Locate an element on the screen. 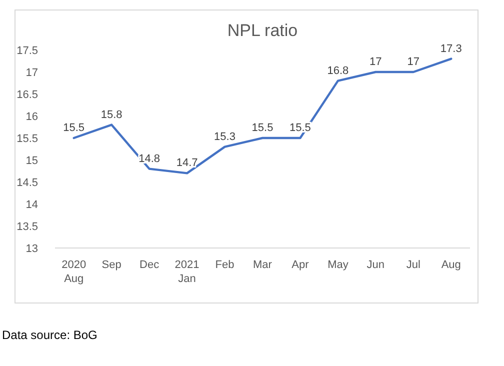 The width and height of the screenshot is (504, 366). y-tick-label: 15 is located at coordinates (32, 161).